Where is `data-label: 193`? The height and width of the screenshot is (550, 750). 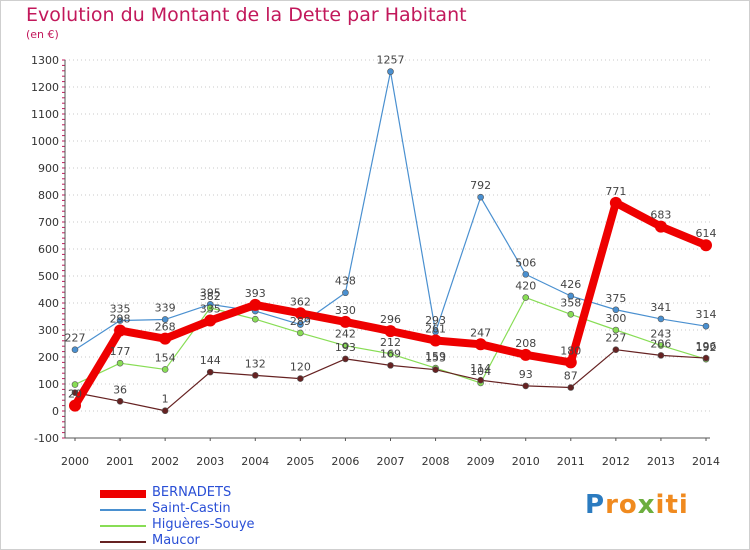 data-label: 193 is located at coordinates (345, 347).